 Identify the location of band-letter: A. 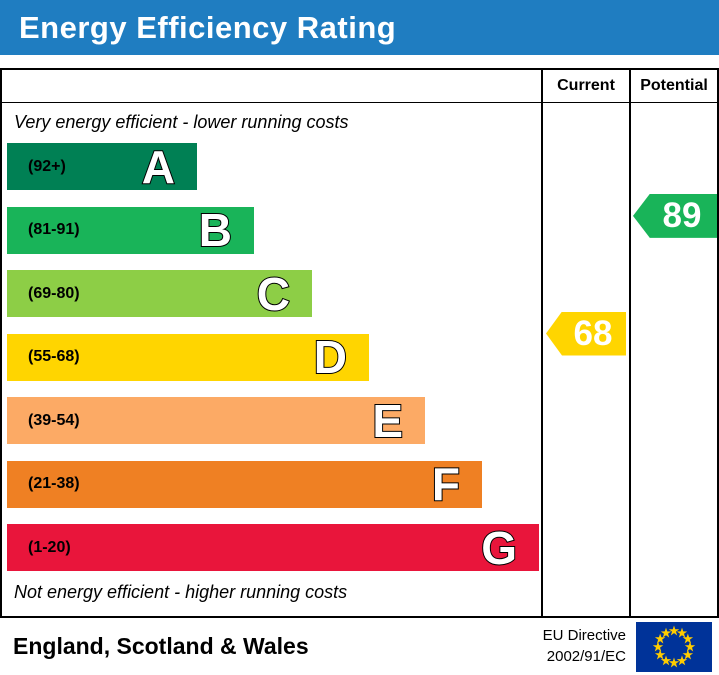
(158, 166).